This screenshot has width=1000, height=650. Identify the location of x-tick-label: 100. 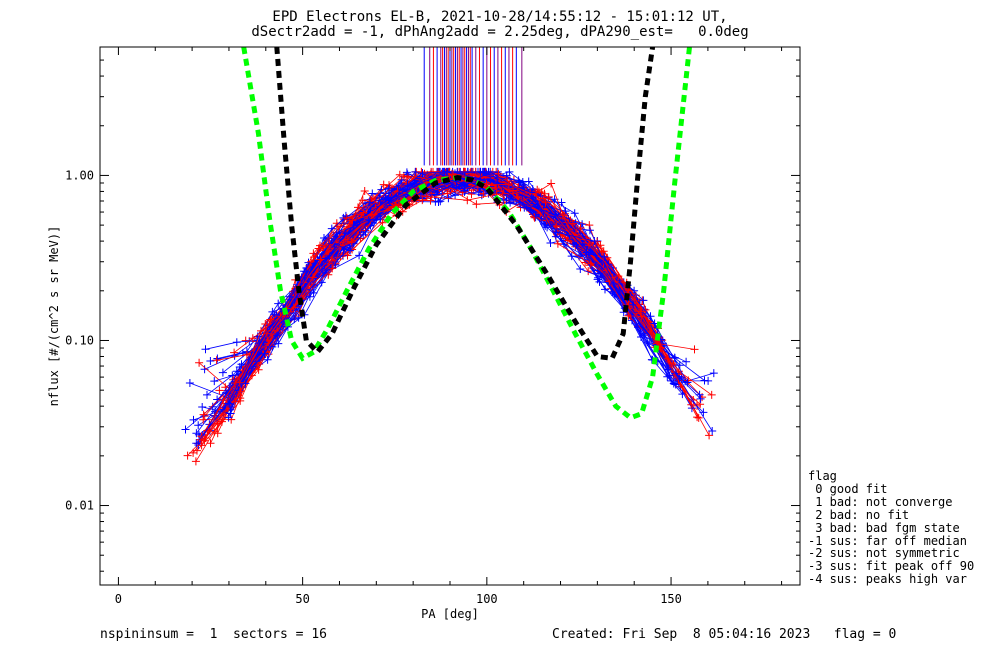
(487, 599).